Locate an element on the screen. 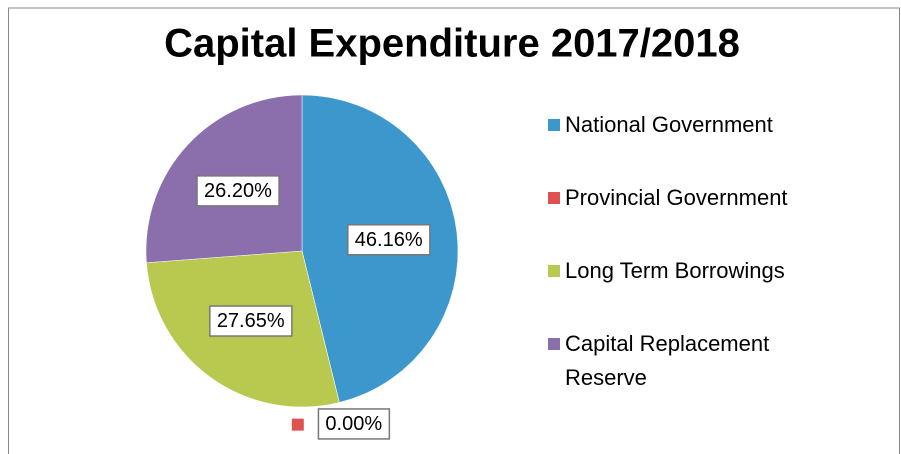 The height and width of the screenshot is (454, 901). legend-entry: Provincial Government is located at coordinates (693, 198).